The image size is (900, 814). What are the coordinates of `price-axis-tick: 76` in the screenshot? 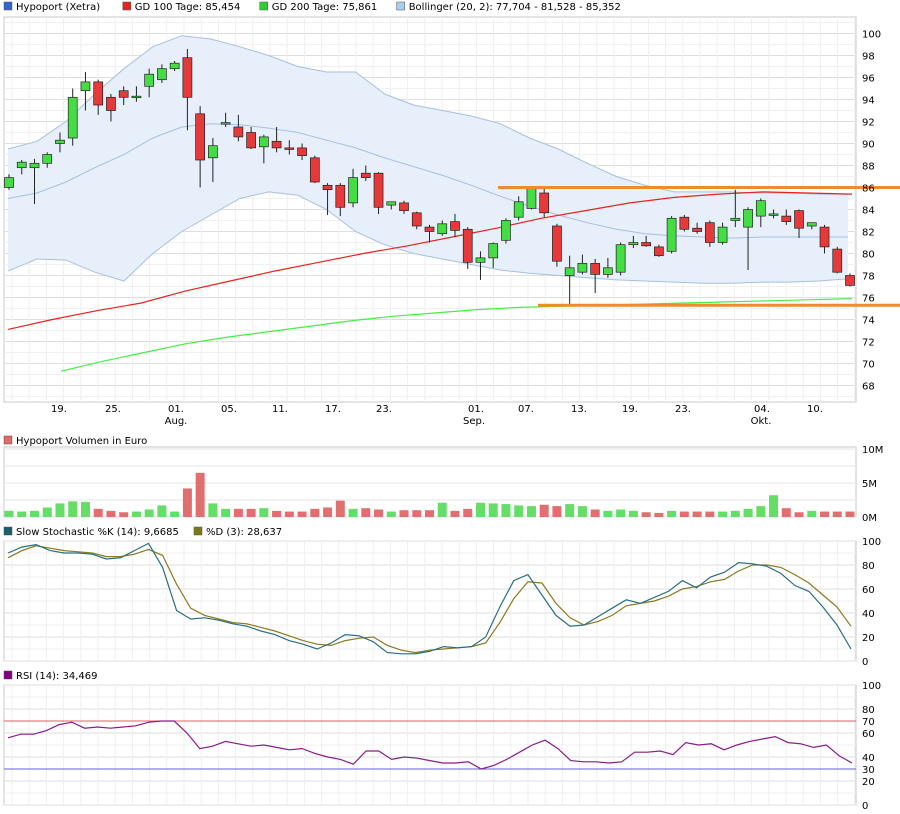 It's located at (868, 299).